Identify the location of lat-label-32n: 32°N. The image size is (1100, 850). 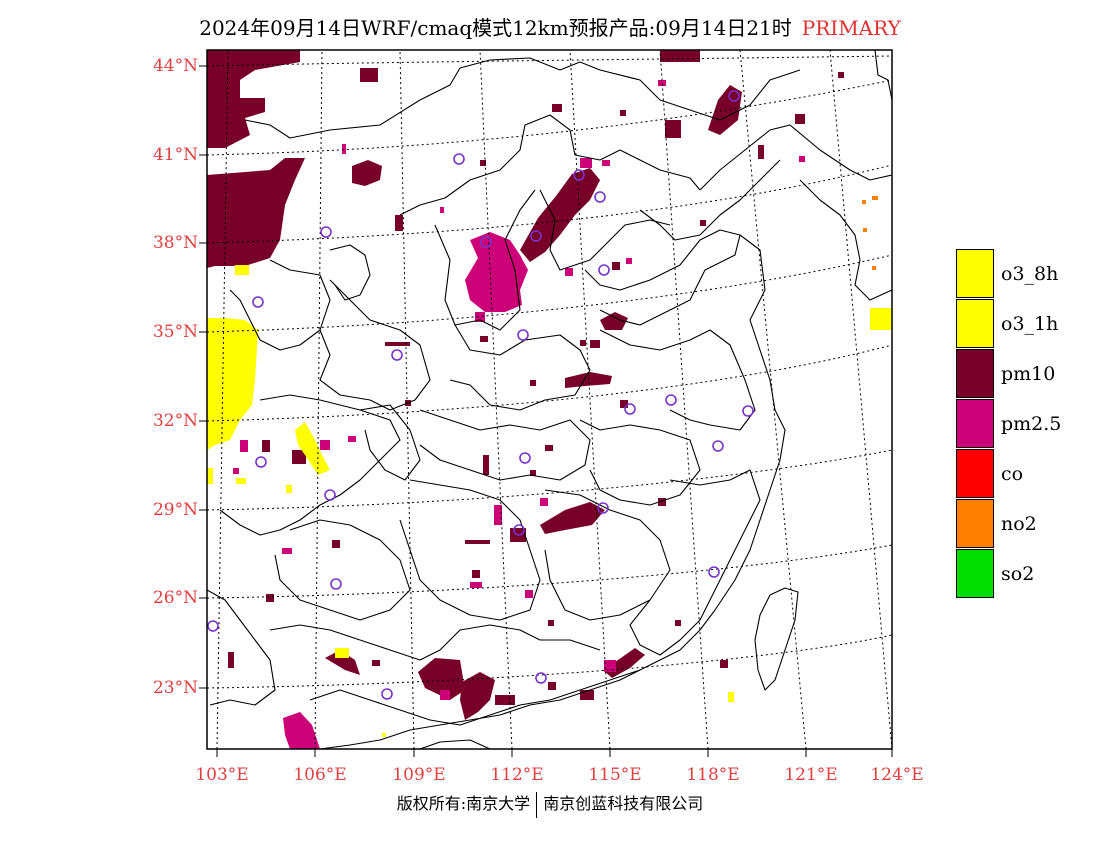
(175, 421).